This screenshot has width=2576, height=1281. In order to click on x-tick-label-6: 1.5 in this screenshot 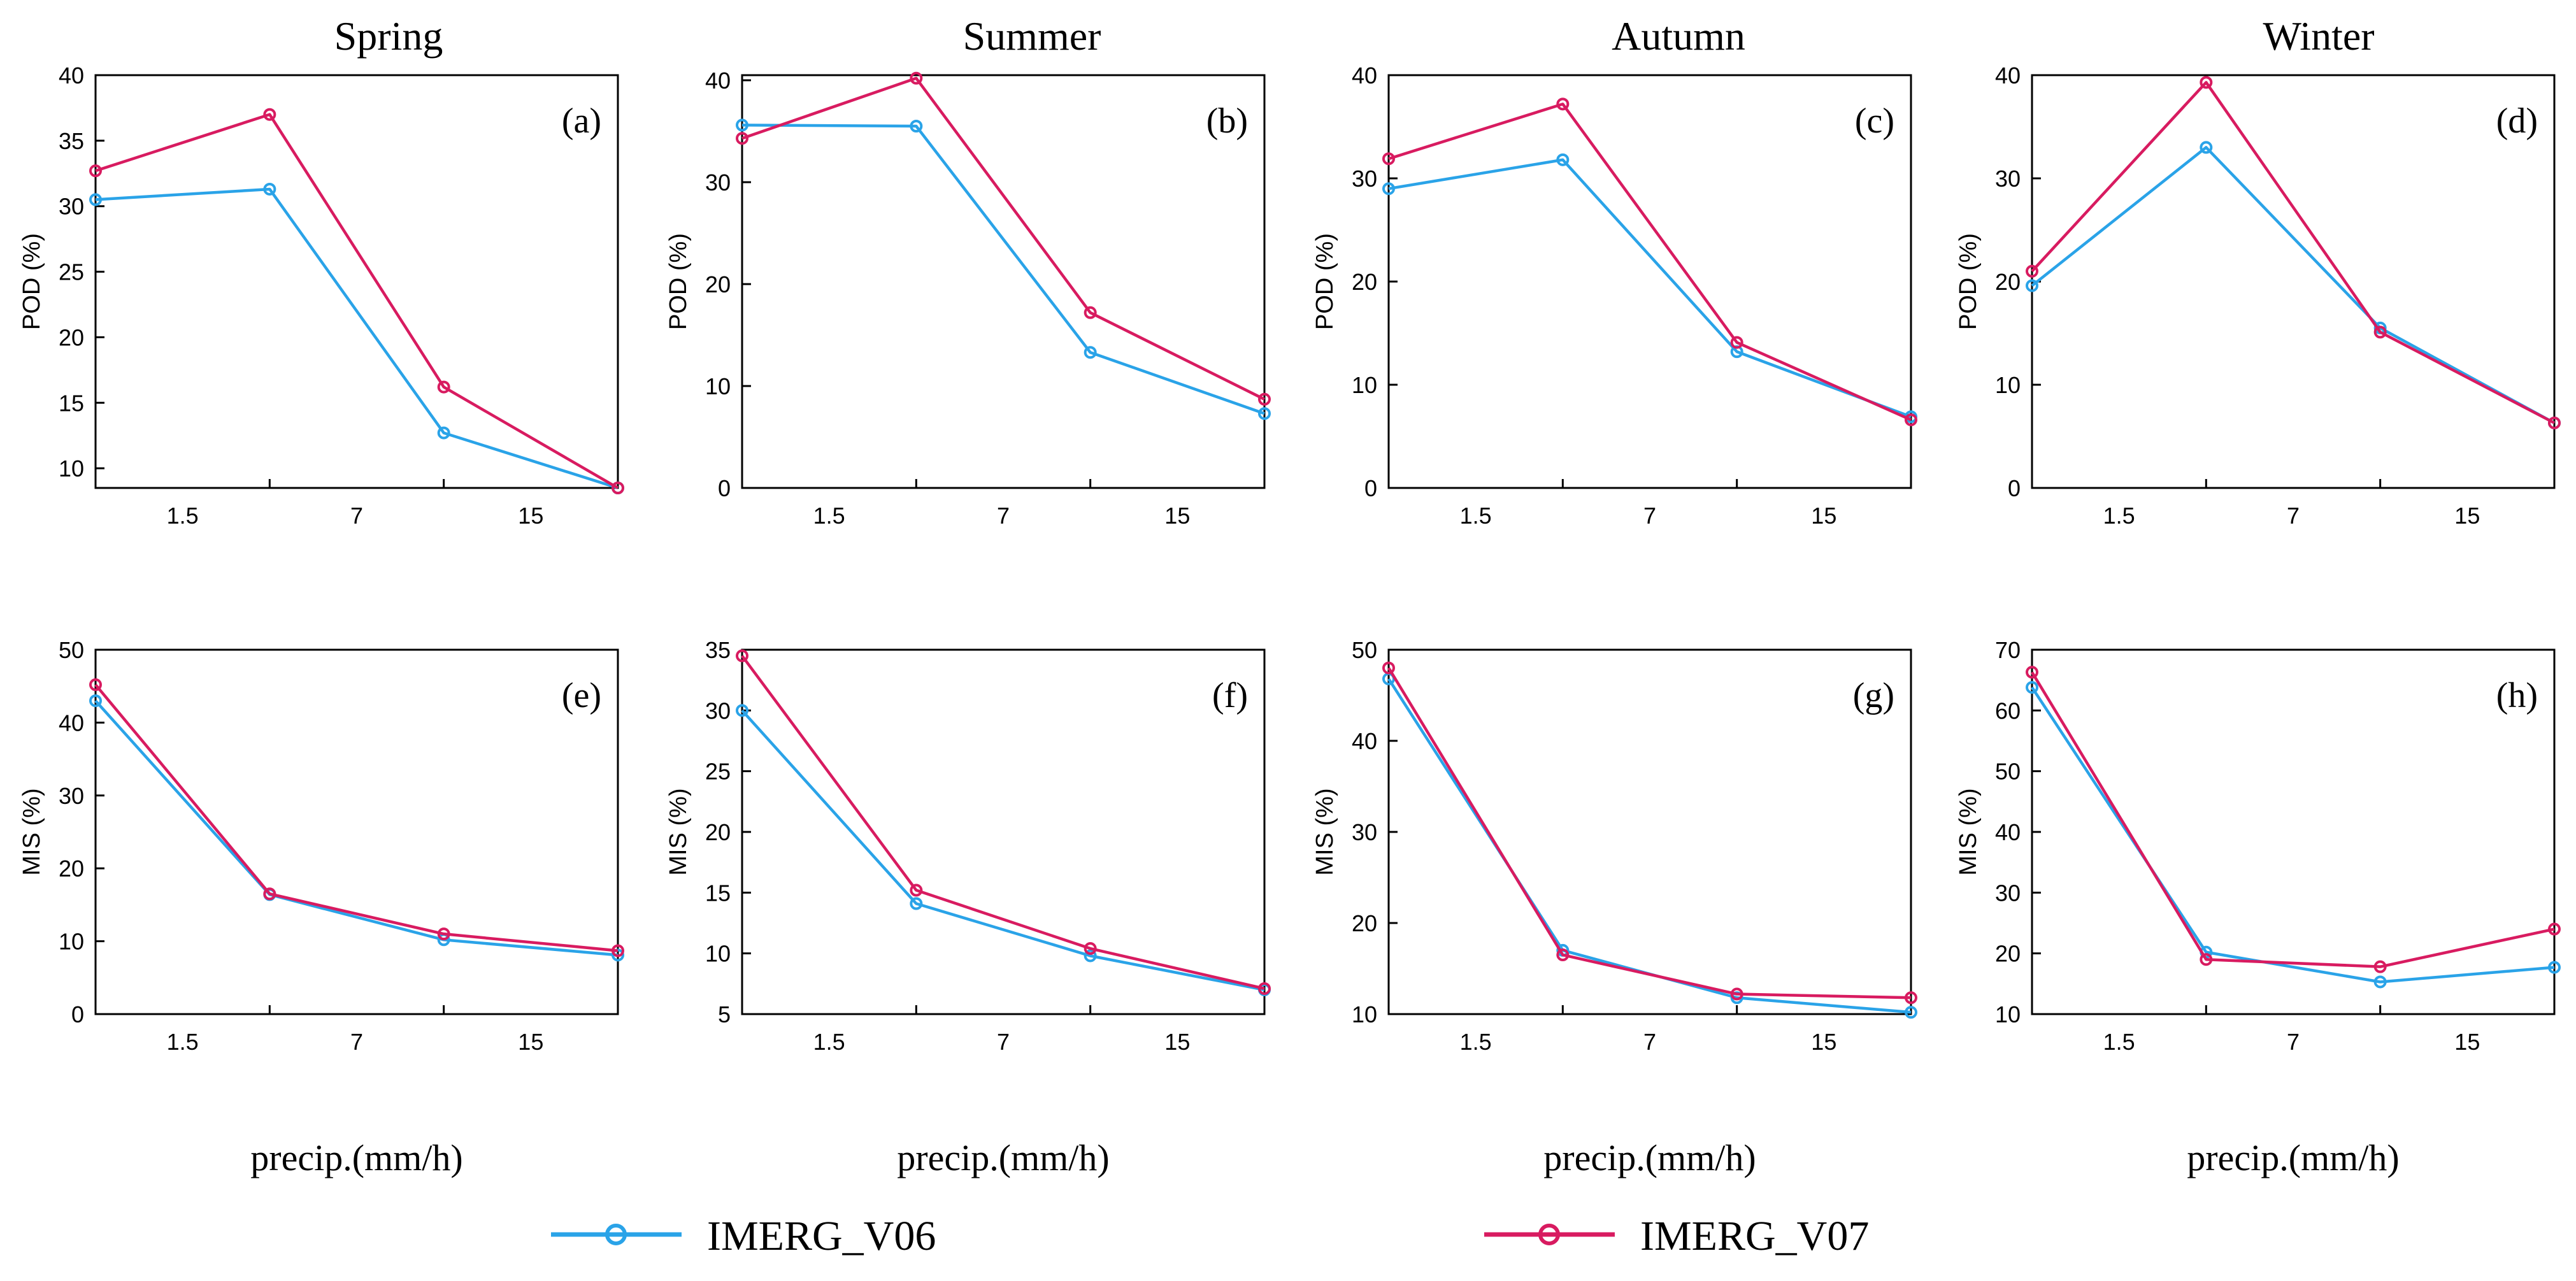, I will do `click(829, 1042)`.